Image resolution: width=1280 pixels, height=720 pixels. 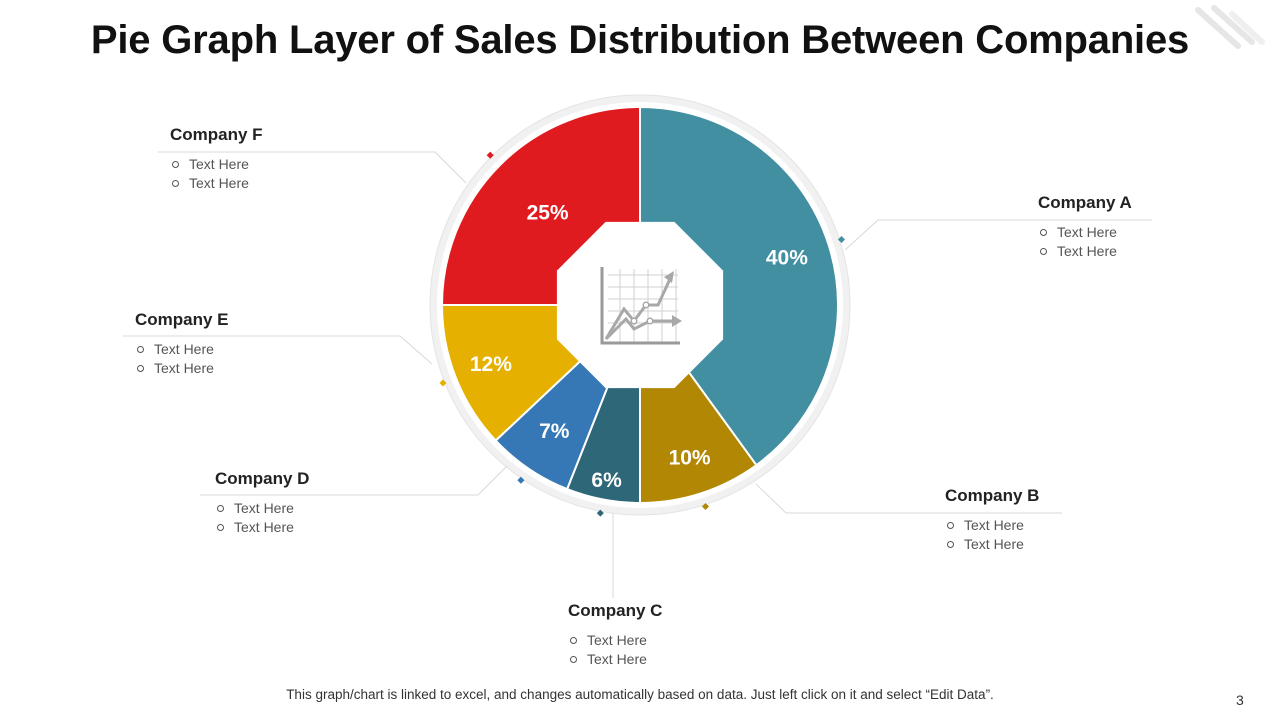 I want to click on callout-title: Company F, so click(x=216, y=134).